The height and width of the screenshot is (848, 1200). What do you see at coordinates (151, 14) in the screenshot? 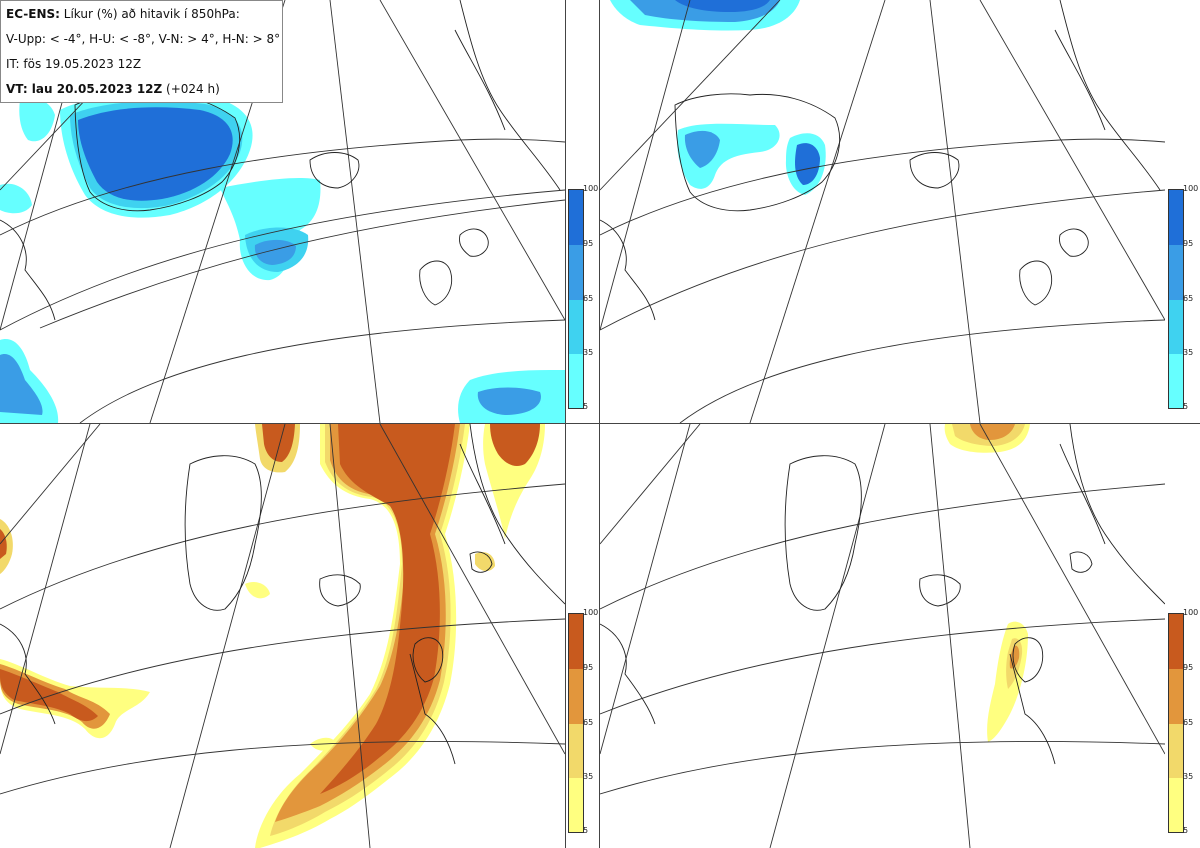
I see `product-title: Líkur (%) að hitavik í 850hPa:` at bounding box center [151, 14].